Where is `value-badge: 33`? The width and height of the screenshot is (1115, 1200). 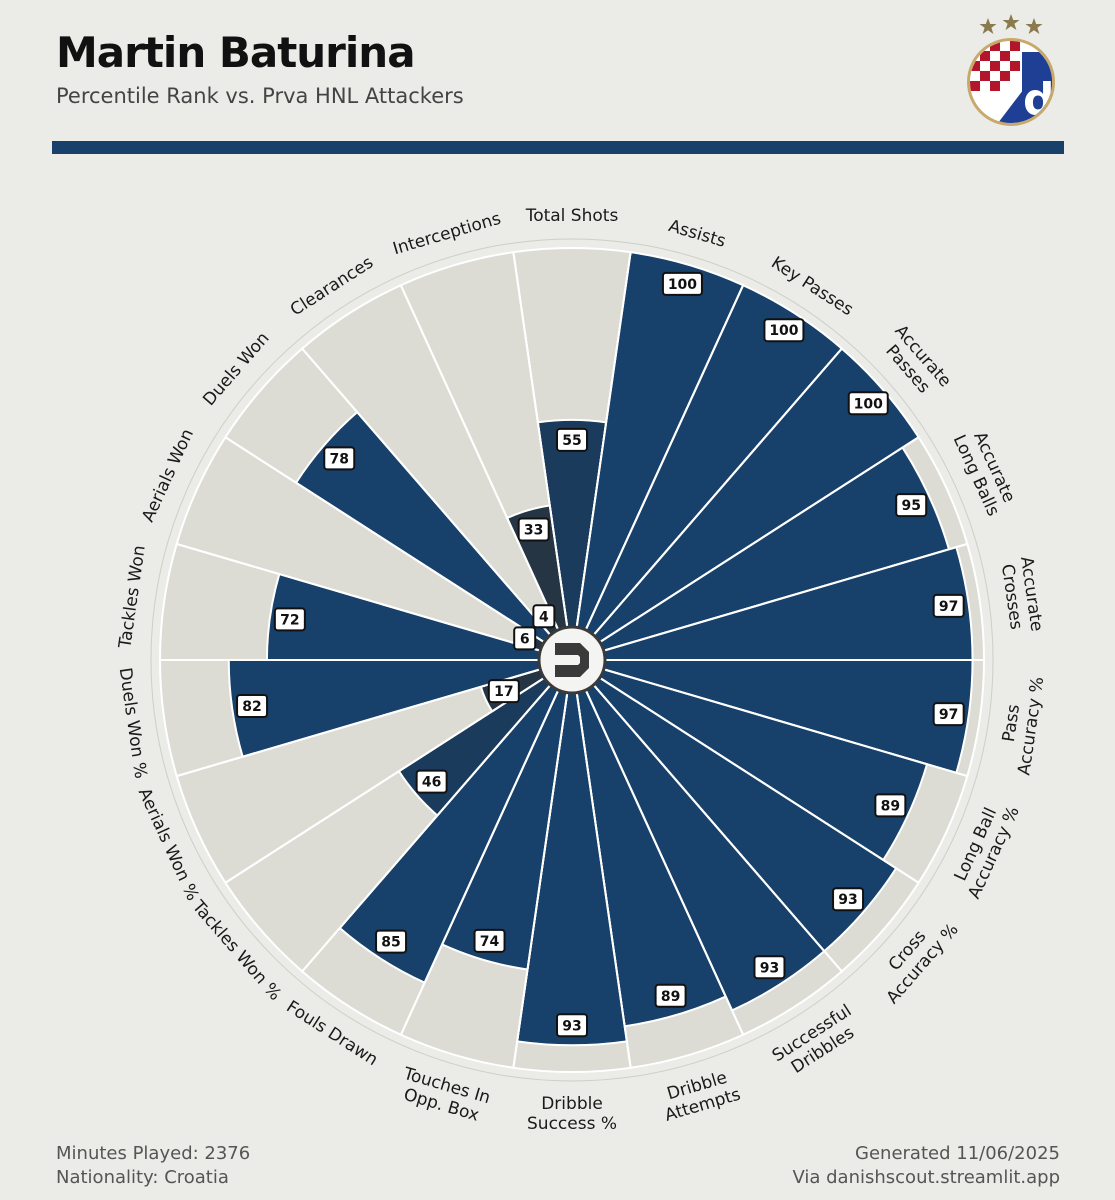
value-badge: 33 is located at coordinates (533, 529).